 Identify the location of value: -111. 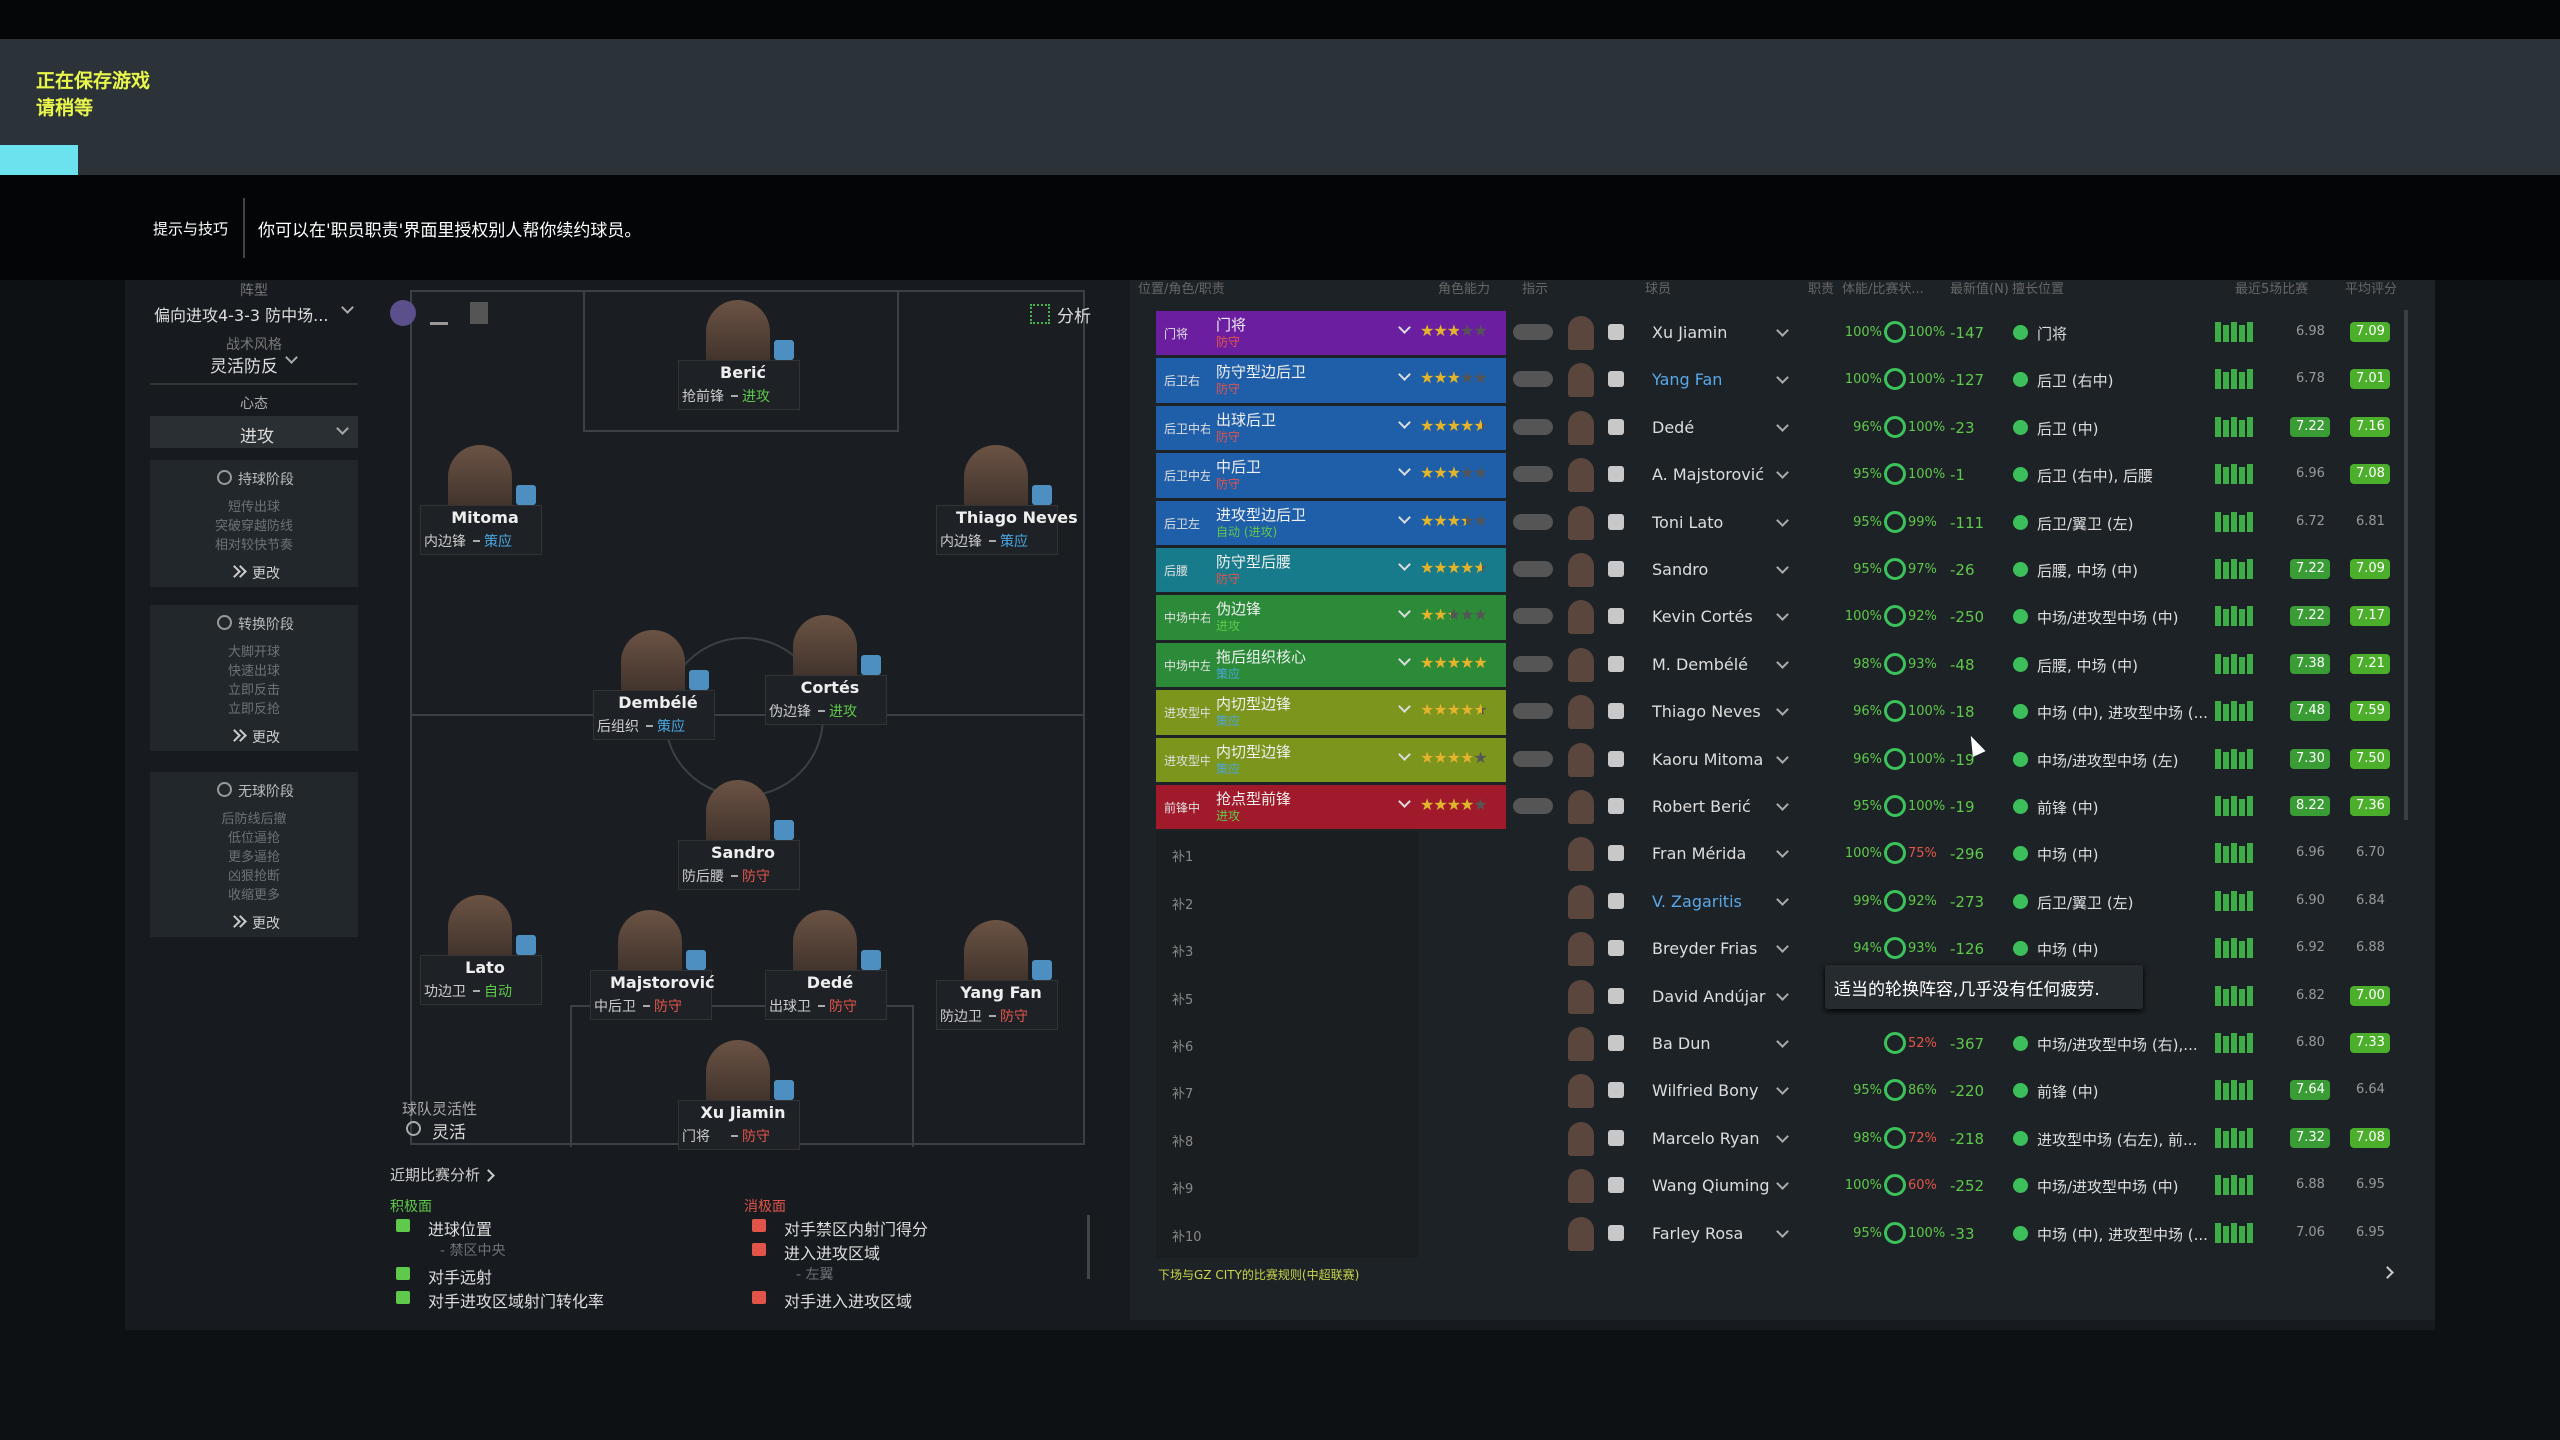
(1967, 522).